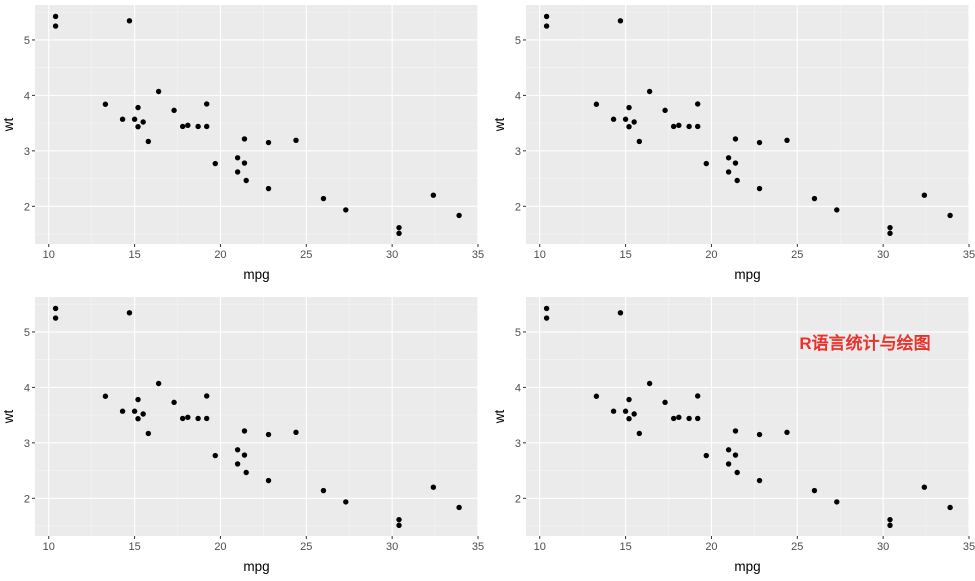 This screenshot has height=581, width=975. I want to click on watermark-text: R语言统计与绘图, so click(864, 343).